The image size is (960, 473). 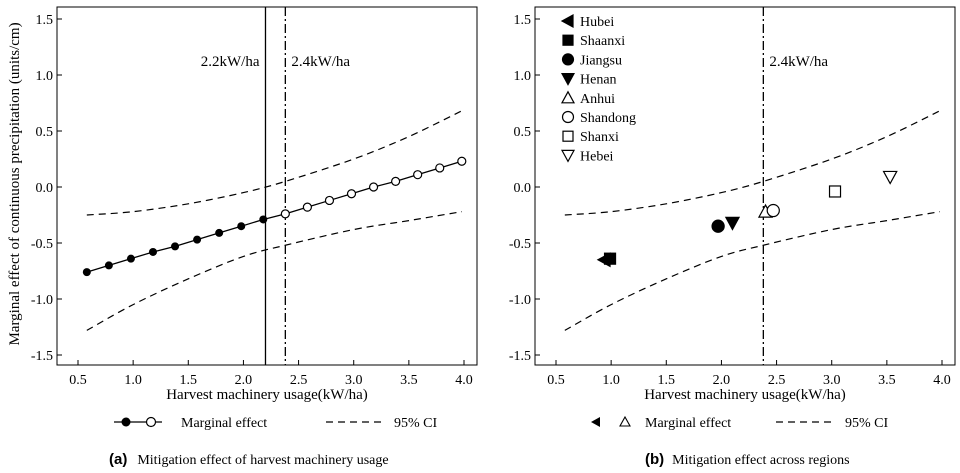 I want to click on legend-a-open-circle, so click(x=151, y=422).